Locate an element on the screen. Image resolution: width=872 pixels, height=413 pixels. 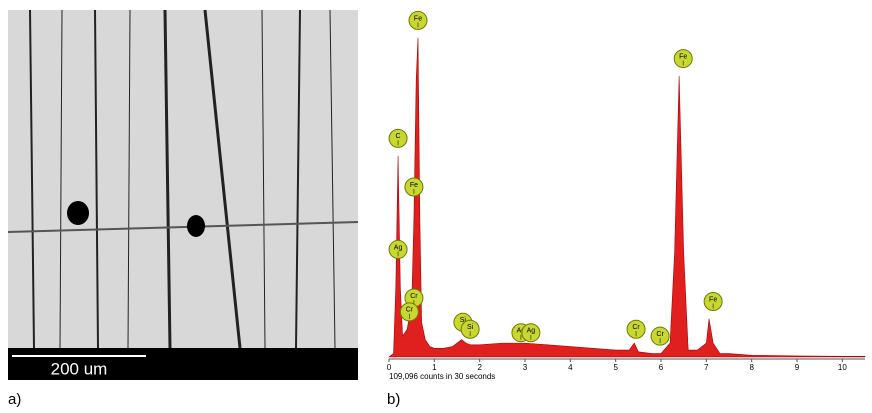
panel-label: b) is located at coordinates (393, 399).